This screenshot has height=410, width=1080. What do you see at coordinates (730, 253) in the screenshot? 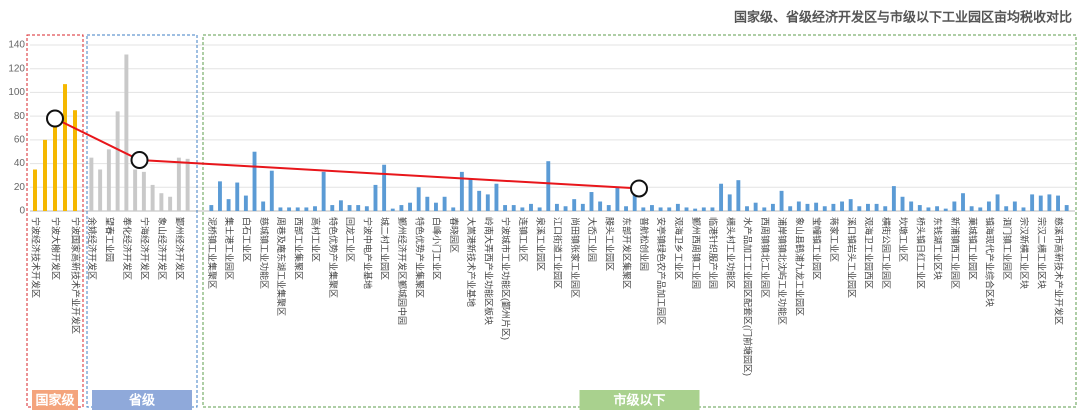
I see `x-tick-label: 横头村工业功能区` at bounding box center [730, 253].